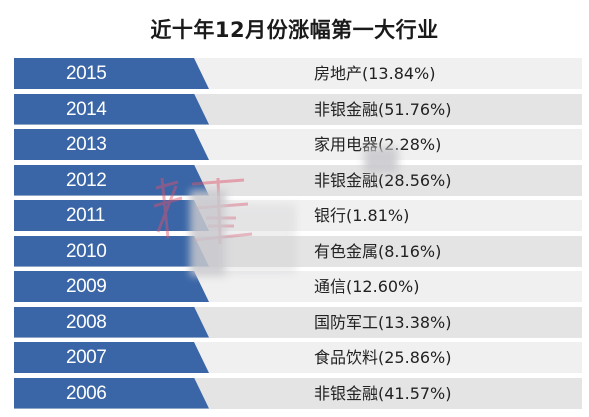 The width and height of the screenshot is (589, 417). I want to click on industry-label: 国防军工(13.38%), so click(383, 322).